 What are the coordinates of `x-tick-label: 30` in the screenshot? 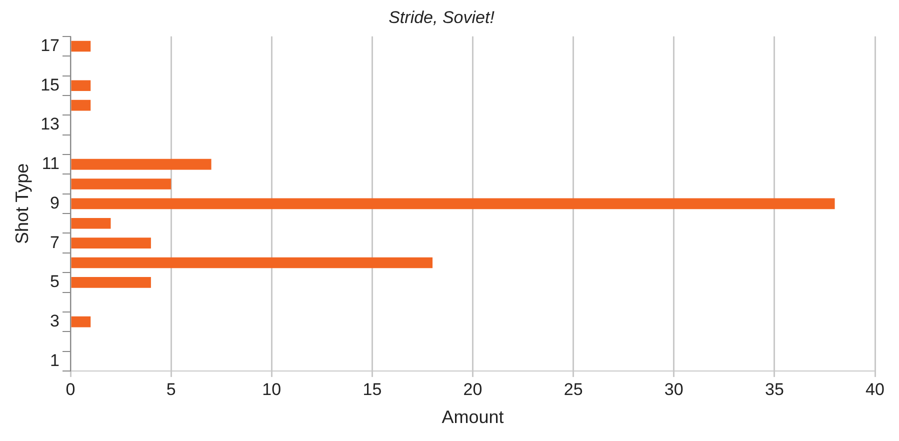 It's located at (674, 389).